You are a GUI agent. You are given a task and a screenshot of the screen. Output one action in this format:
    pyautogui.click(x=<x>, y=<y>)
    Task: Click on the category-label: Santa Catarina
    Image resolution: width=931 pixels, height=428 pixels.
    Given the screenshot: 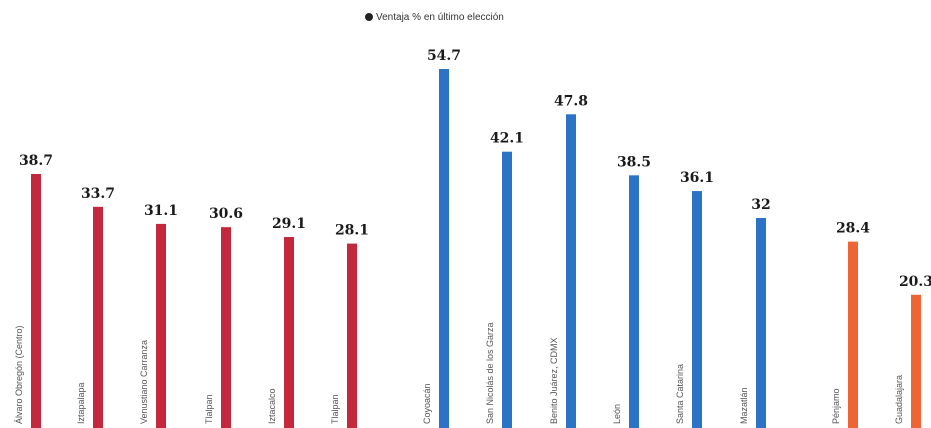 What is the action you would take?
    pyautogui.click(x=680, y=394)
    